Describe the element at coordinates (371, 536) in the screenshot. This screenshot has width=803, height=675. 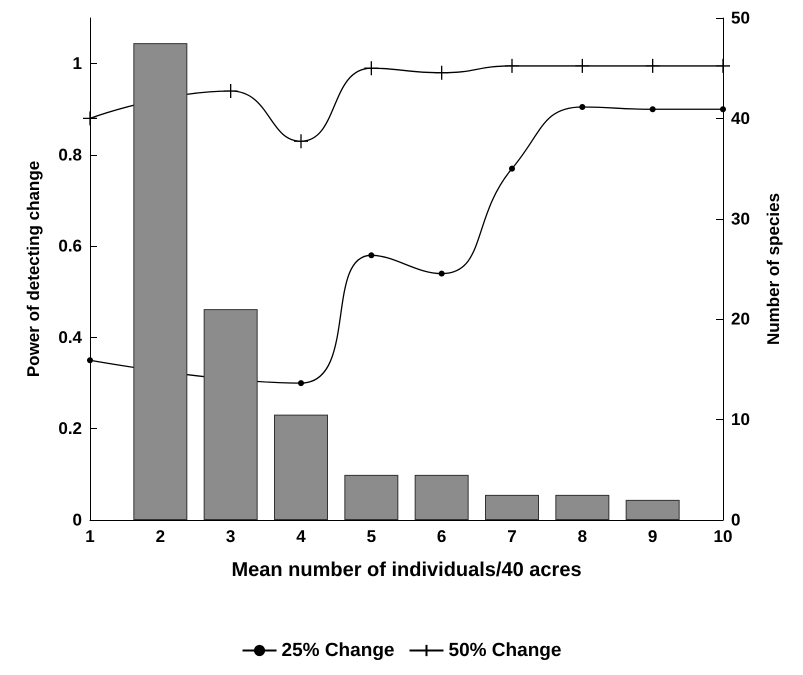
I see `x-tick-label: 5` at that location.